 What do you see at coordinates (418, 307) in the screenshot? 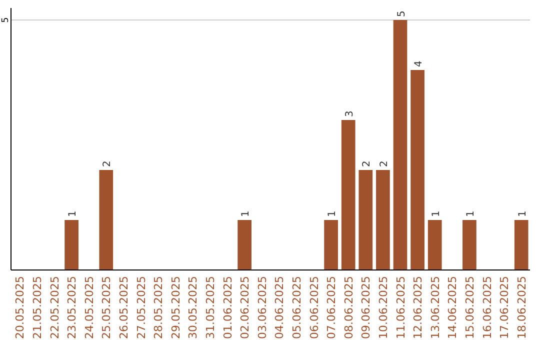
I see `x-tick-label: 12.06.2025` at bounding box center [418, 307].